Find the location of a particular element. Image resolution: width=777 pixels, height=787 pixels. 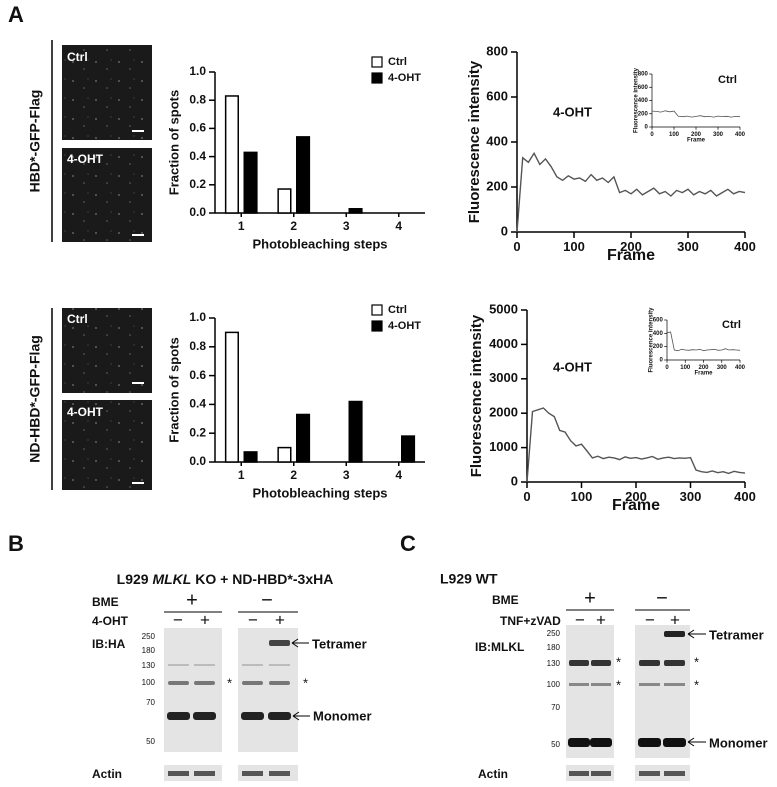

y-axis-label: Fraction of spots is located at coordinates (173, 389).